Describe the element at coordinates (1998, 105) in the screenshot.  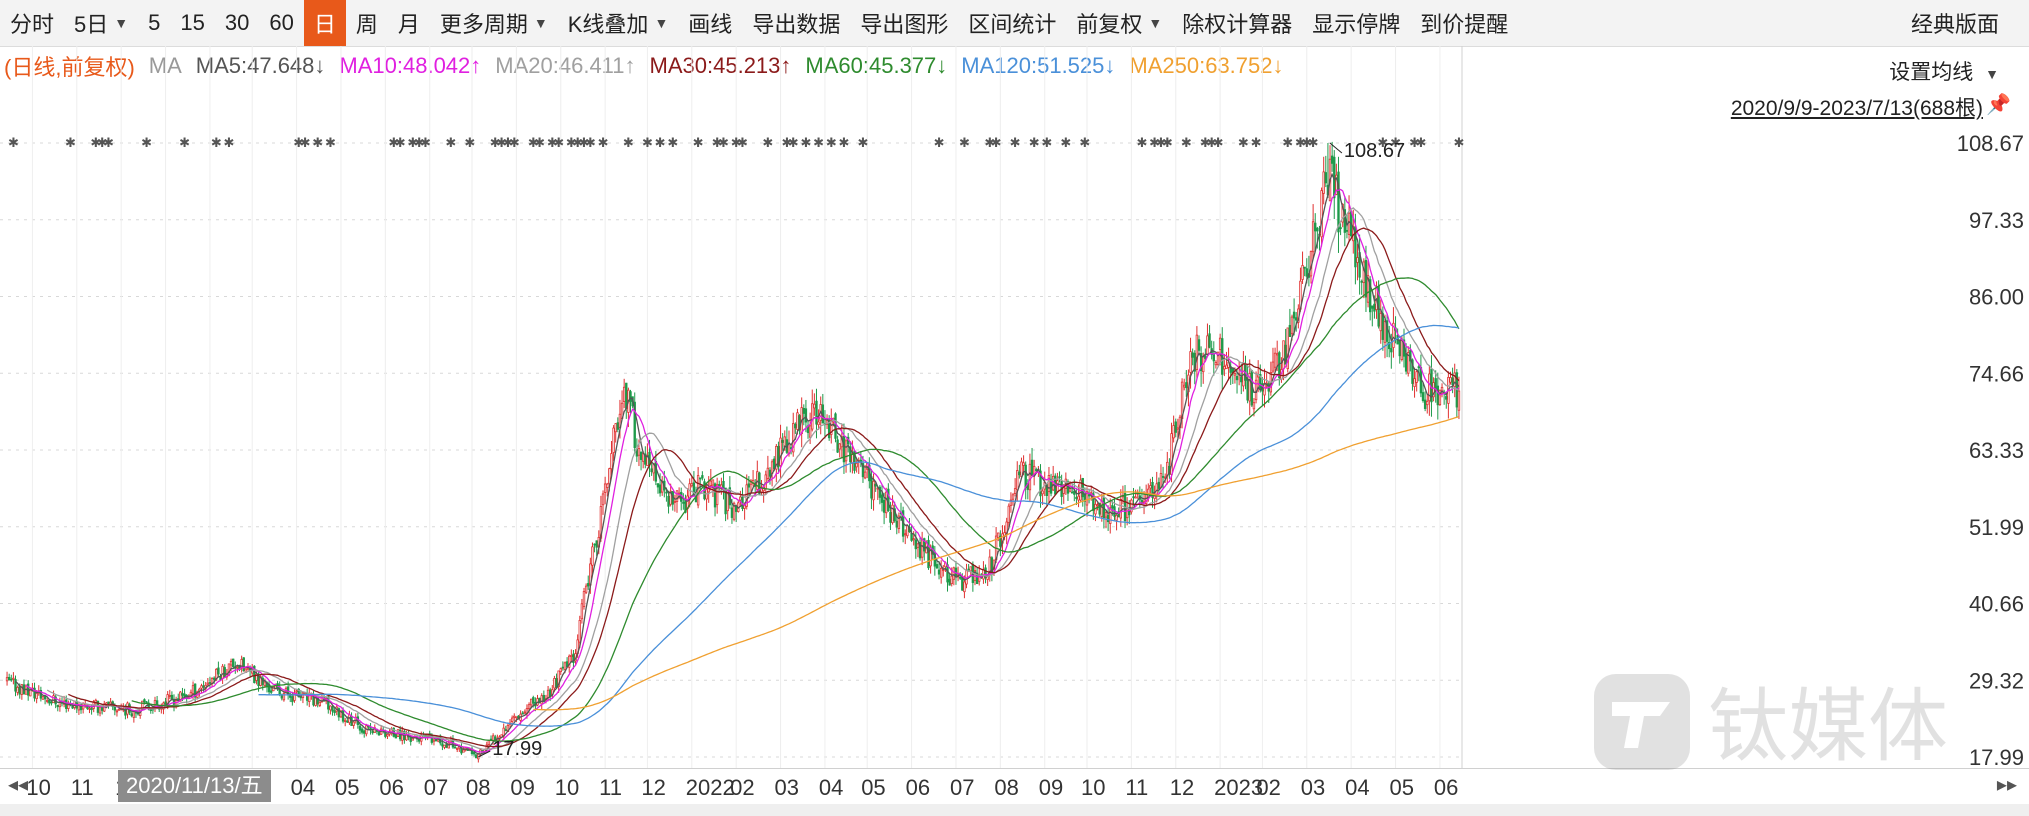
I see `pin-icon: 📌` at that location.